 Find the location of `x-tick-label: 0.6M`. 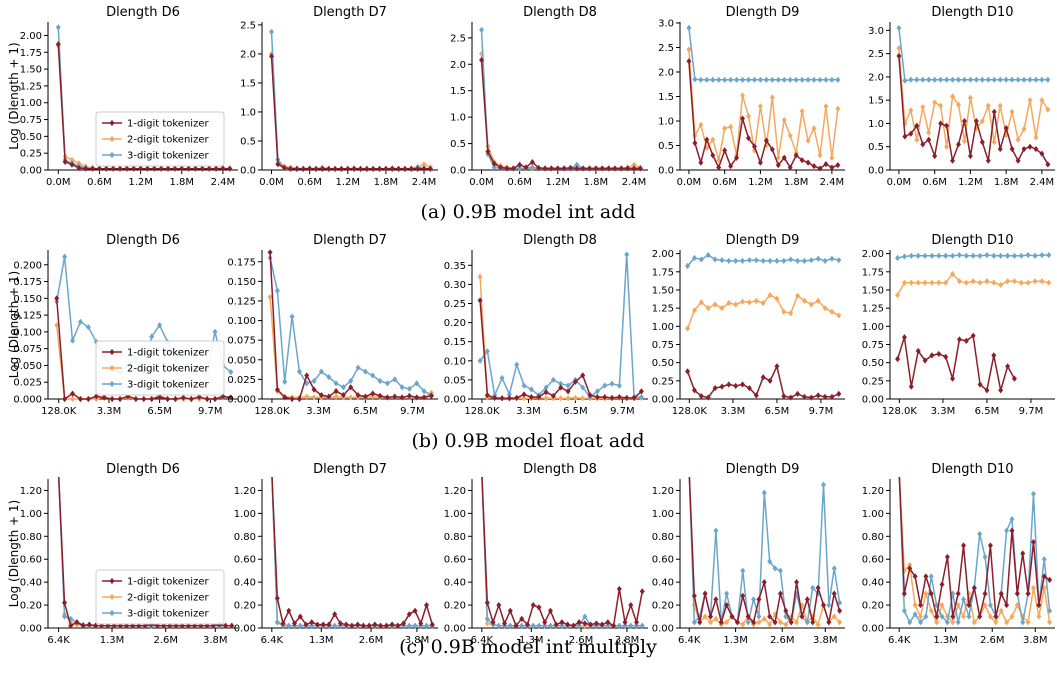

x-tick-label: 0.6M is located at coordinates (99, 182).